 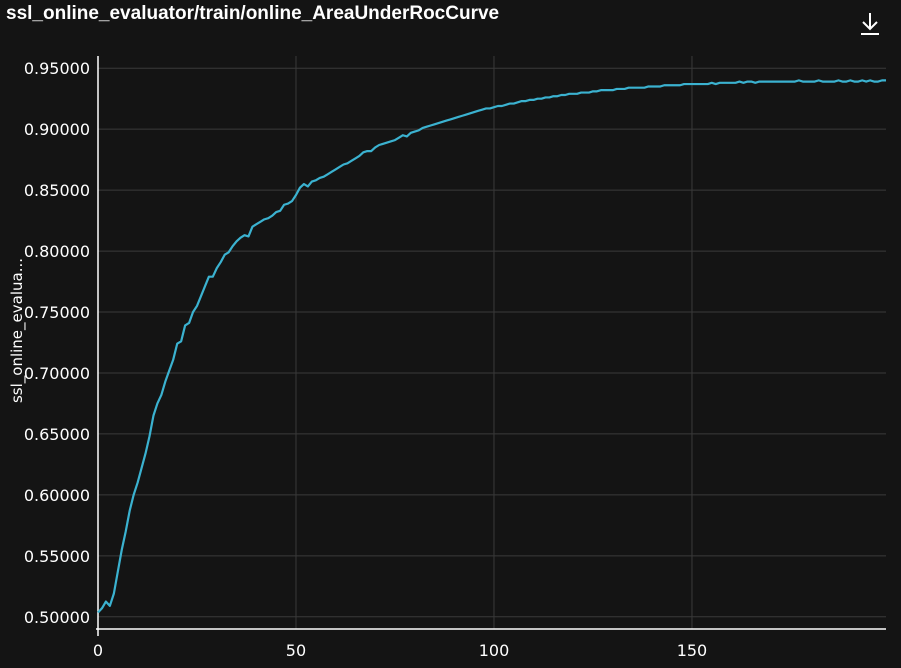 I want to click on y-tick-label: 0.70000, so click(x=57, y=373).